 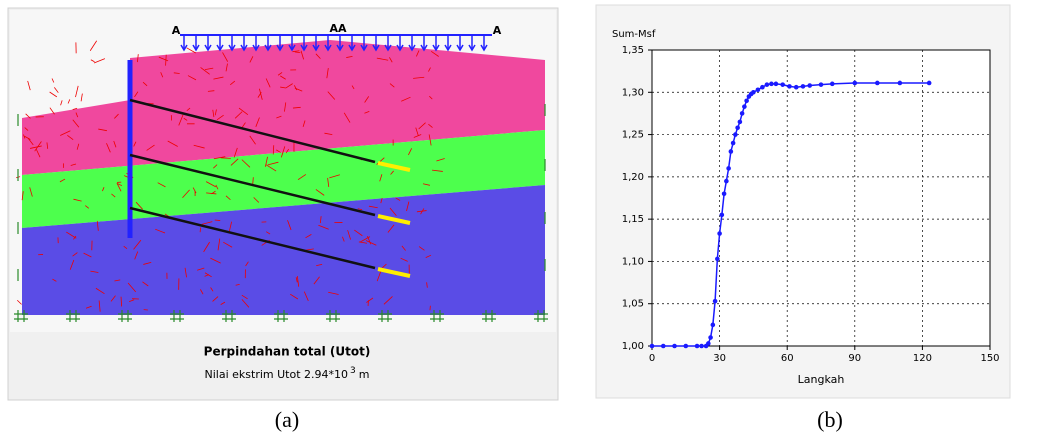 I want to click on x-tick-label: 150, so click(x=989, y=358).